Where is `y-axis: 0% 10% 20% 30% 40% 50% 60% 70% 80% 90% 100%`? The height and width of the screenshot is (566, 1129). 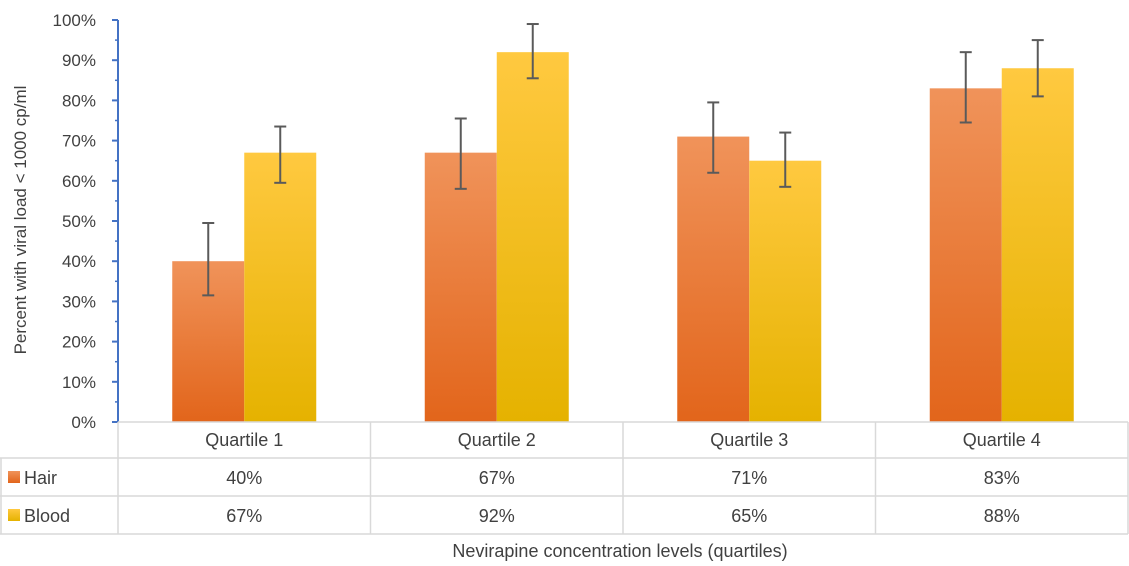
y-axis: 0% 10% 20% 30% 40% 50% 60% 70% 80% 90% 100% is located at coordinates (86, 221).